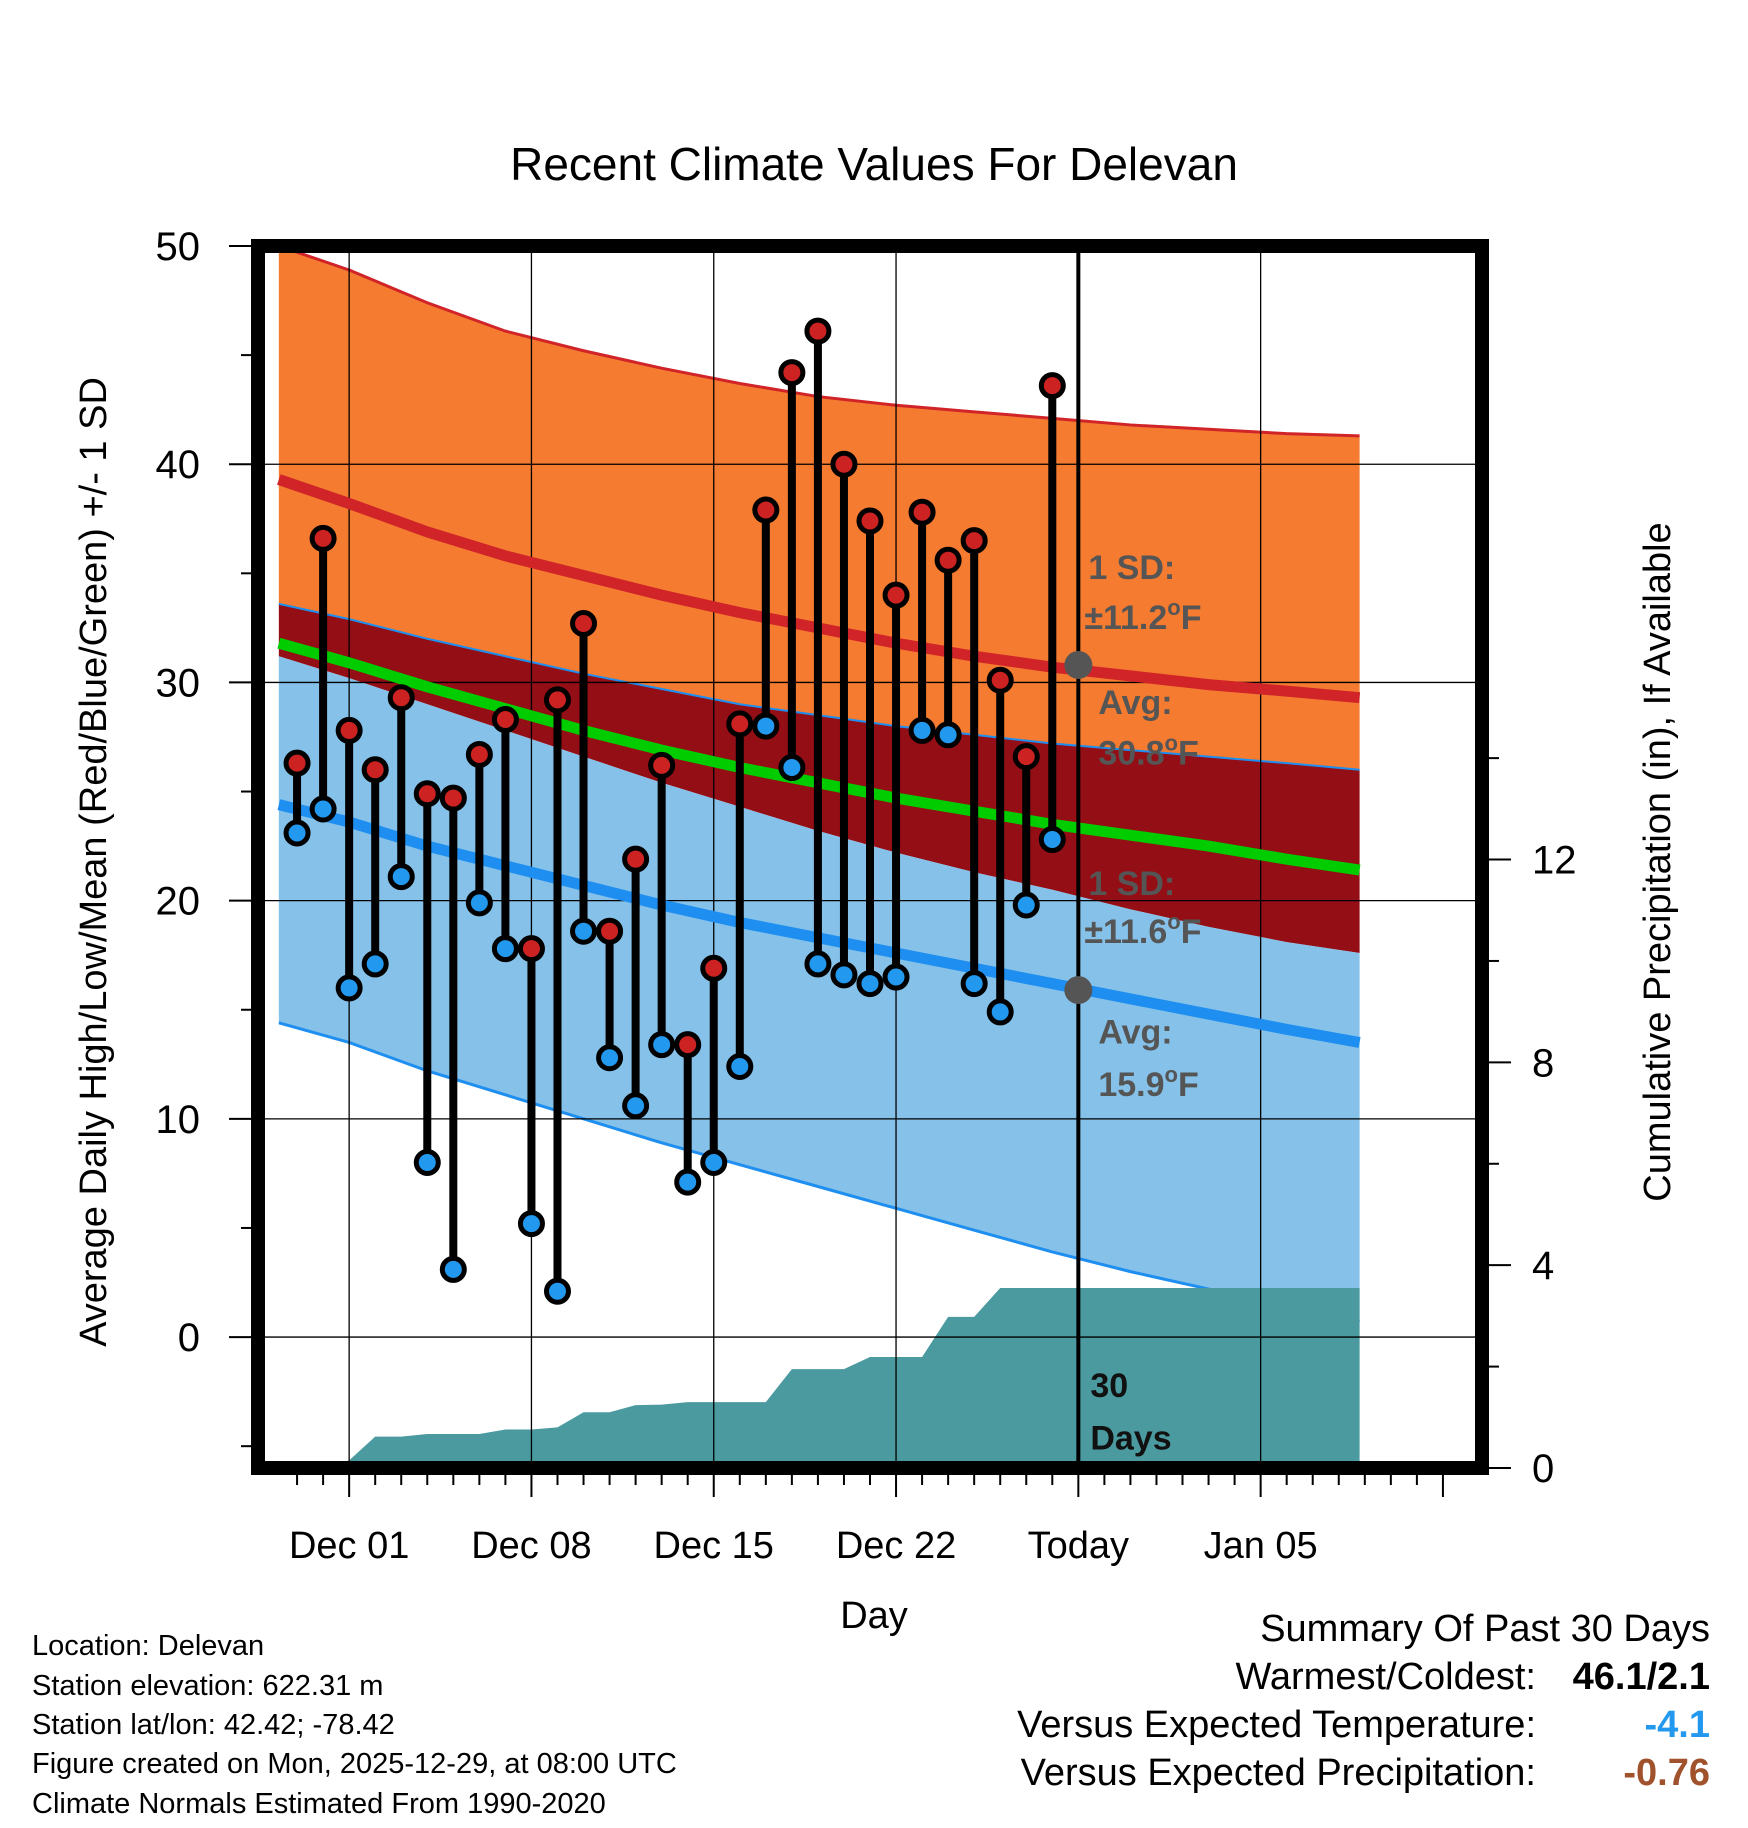  What do you see at coordinates (208, 1686) in the screenshot?
I see `elevation-text: Station elevation: 622.31 m` at bounding box center [208, 1686].